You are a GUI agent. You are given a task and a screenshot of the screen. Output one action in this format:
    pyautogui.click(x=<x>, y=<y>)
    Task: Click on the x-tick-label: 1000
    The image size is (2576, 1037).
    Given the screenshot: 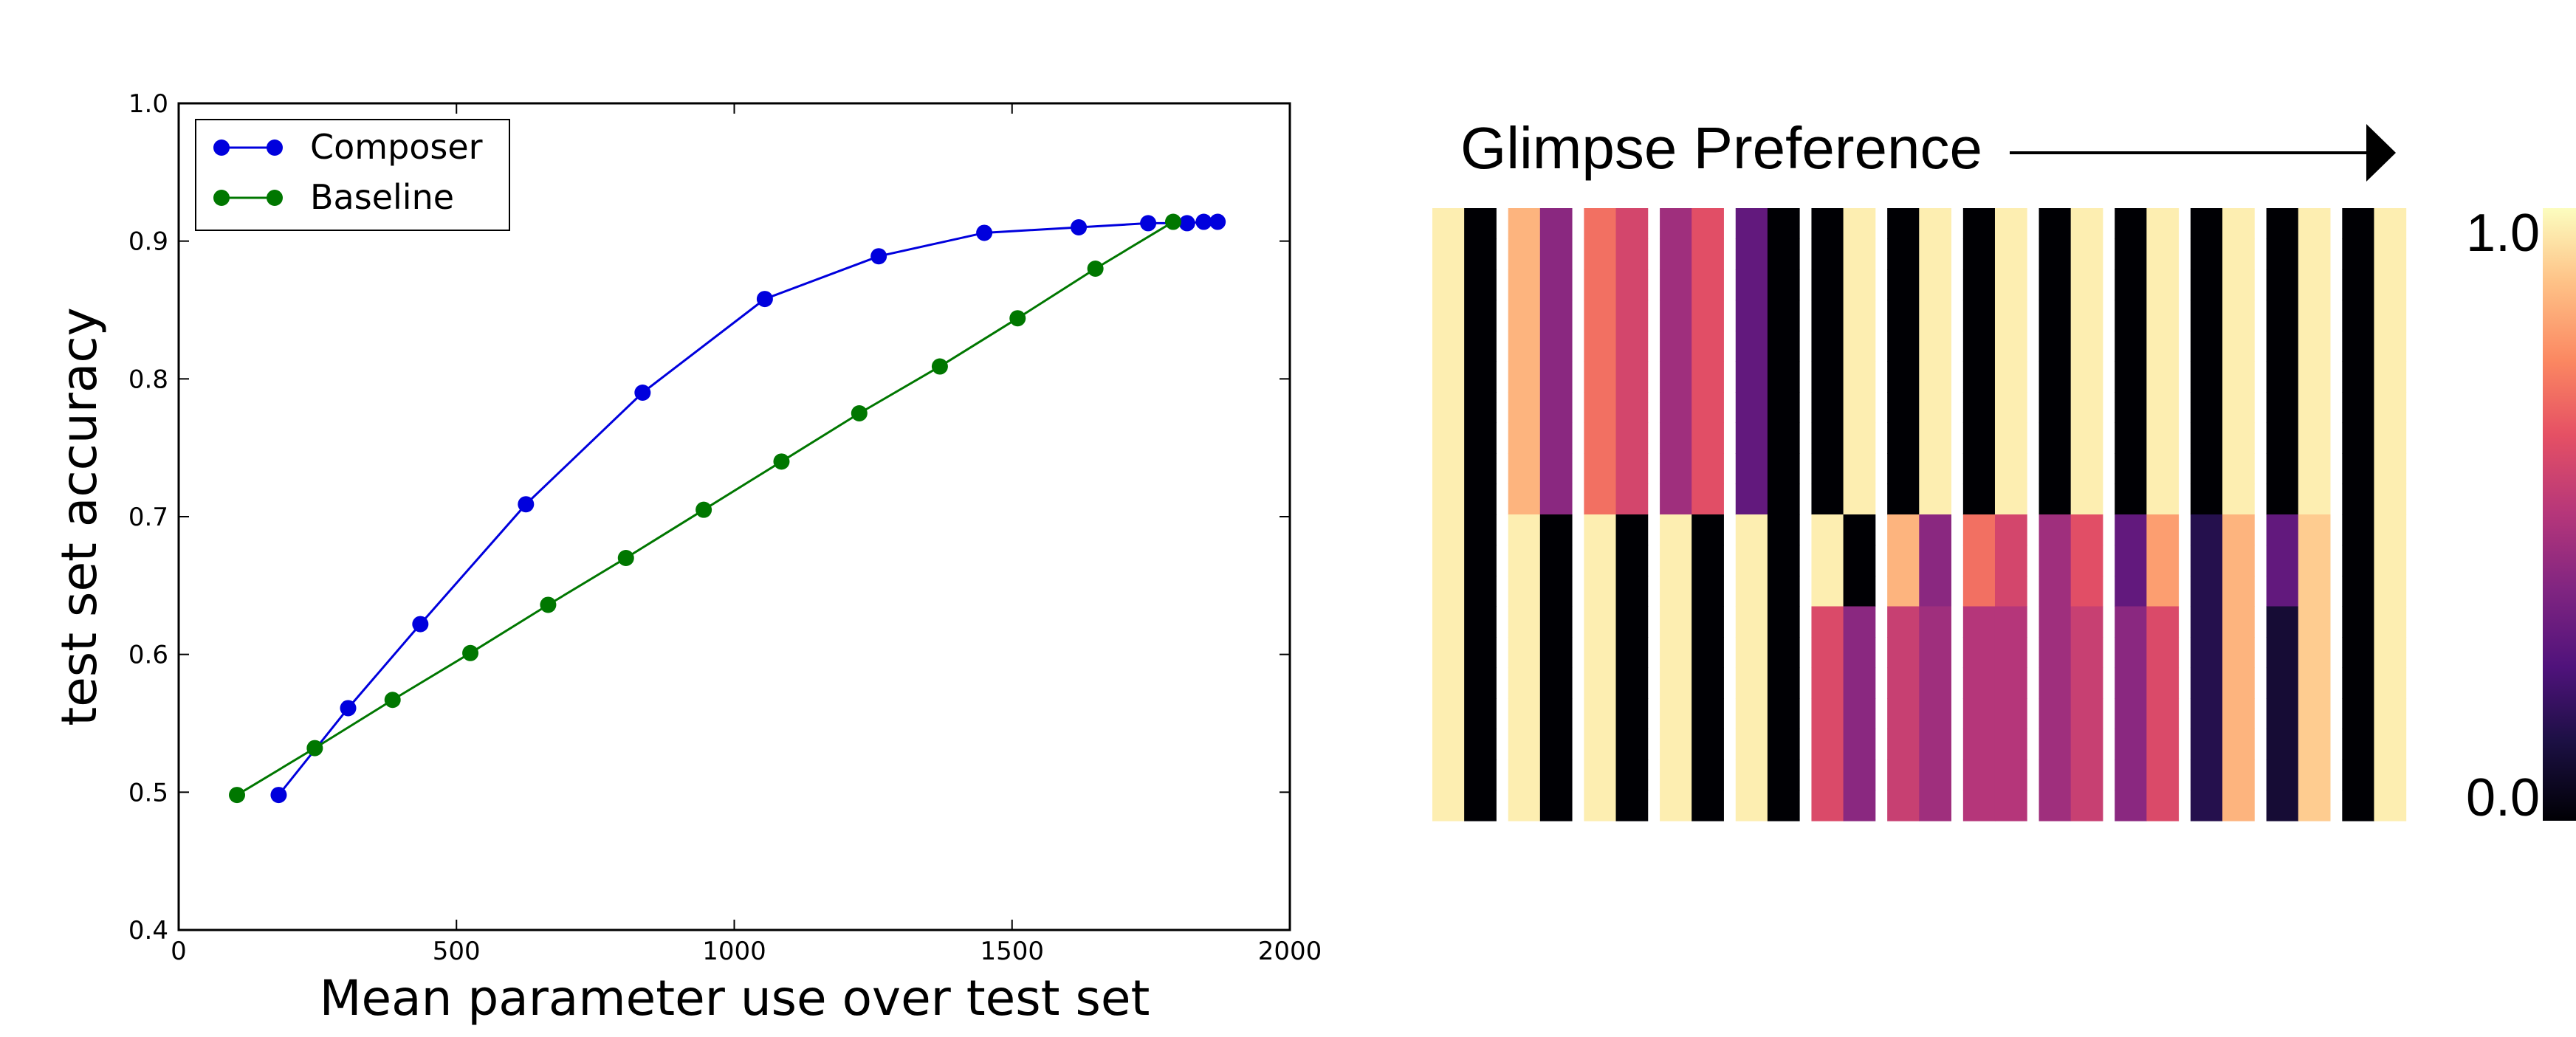 What is the action you would take?
    pyautogui.click(x=734, y=951)
    